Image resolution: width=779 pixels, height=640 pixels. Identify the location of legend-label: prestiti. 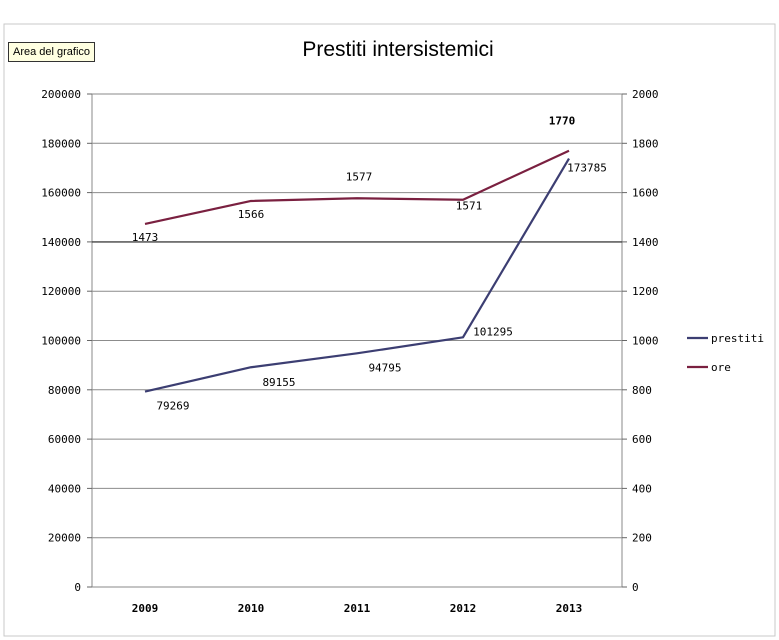
(737, 338).